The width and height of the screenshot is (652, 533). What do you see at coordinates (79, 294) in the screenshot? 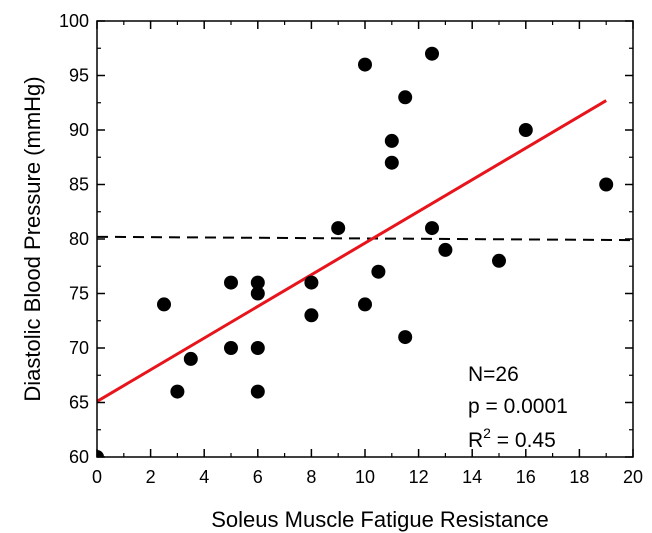
I see `y-tick-label: 75` at bounding box center [79, 294].